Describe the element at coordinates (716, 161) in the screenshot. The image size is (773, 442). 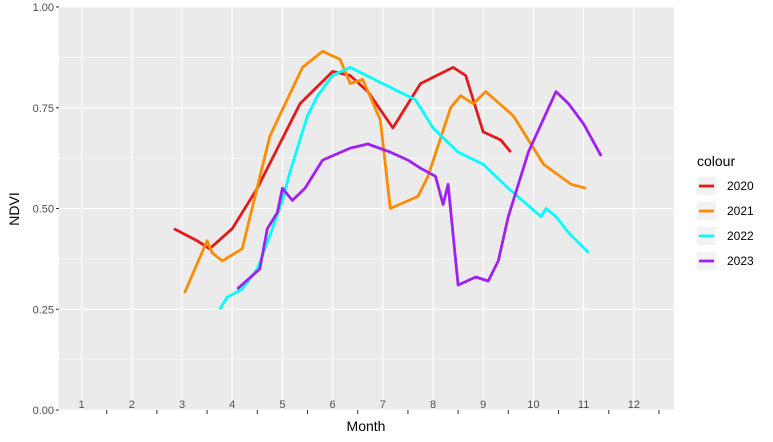
I see `legend-title: colour` at that location.